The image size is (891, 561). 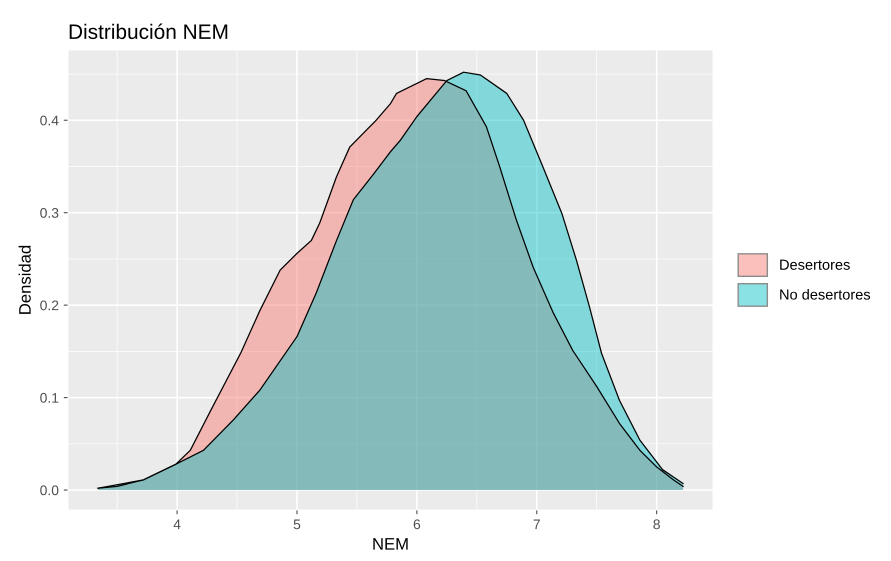 What do you see at coordinates (177, 525) in the screenshot?
I see `x-tick-label: 4` at bounding box center [177, 525].